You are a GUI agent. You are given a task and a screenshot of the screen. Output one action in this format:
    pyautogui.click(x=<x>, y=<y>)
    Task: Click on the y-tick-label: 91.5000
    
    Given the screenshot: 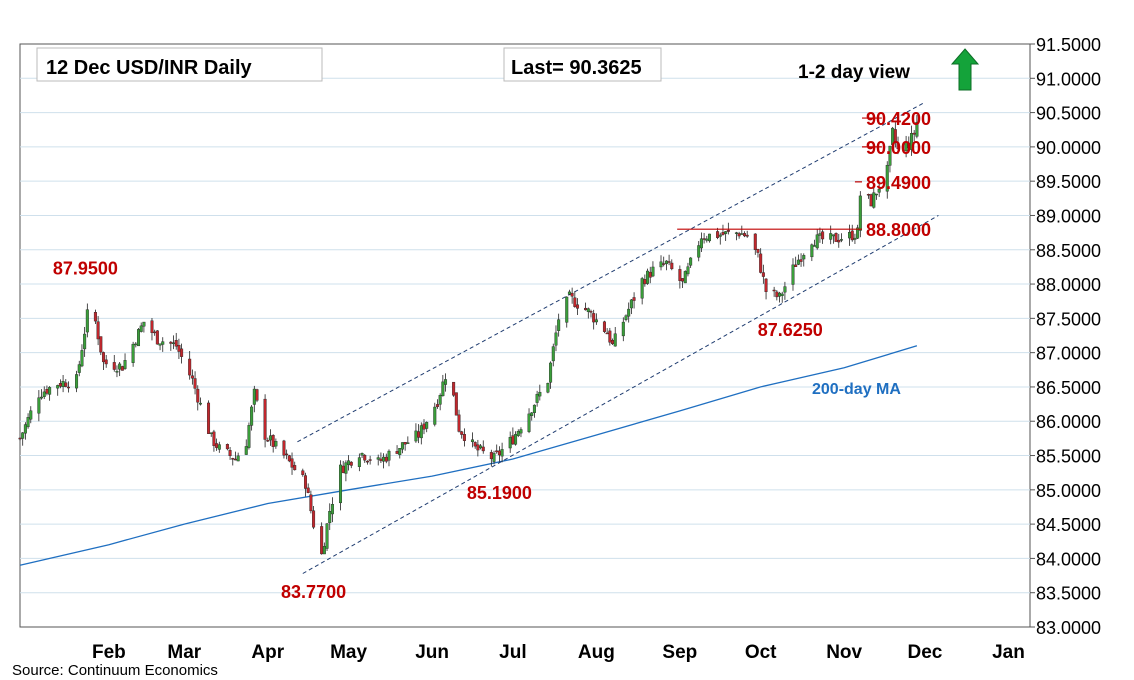 What is the action you would take?
    pyautogui.click(x=1068, y=45)
    